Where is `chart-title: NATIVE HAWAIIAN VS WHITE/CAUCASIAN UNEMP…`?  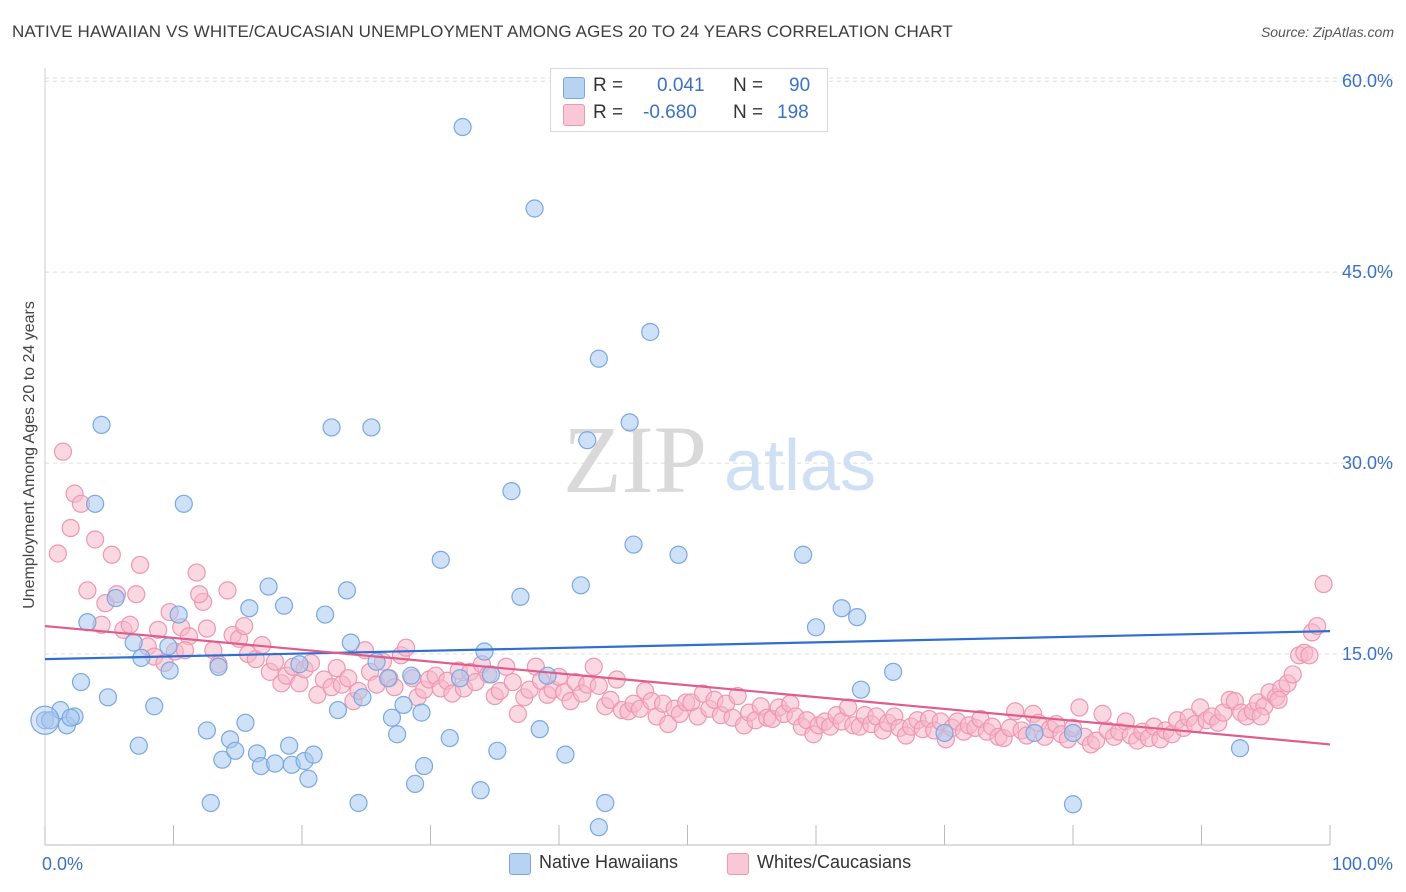 chart-title: NATIVE HAWAIIAN VS WHITE/CAUCASIAN UNEMP… is located at coordinates (482, 31).